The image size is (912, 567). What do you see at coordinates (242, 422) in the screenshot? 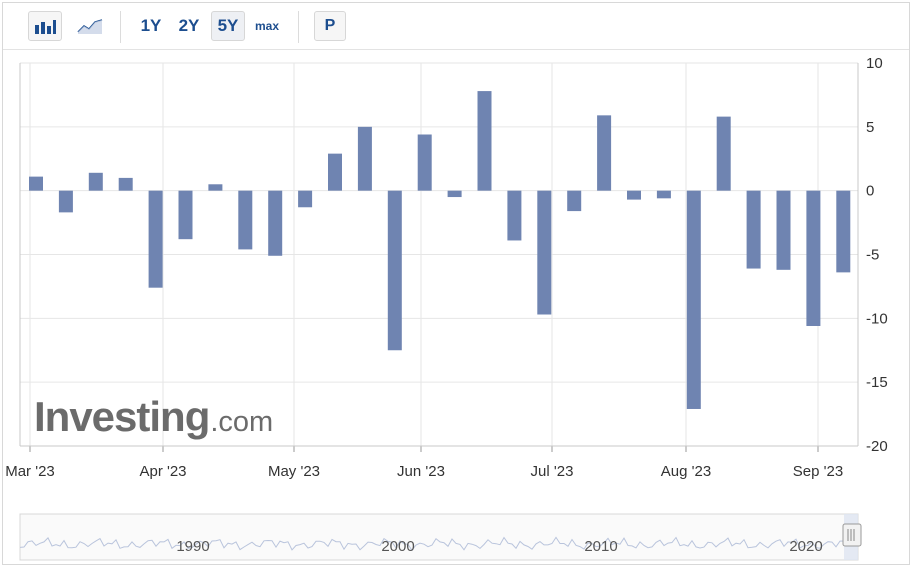
I see `logo-tld: .com` at bounding box center [242, 422].